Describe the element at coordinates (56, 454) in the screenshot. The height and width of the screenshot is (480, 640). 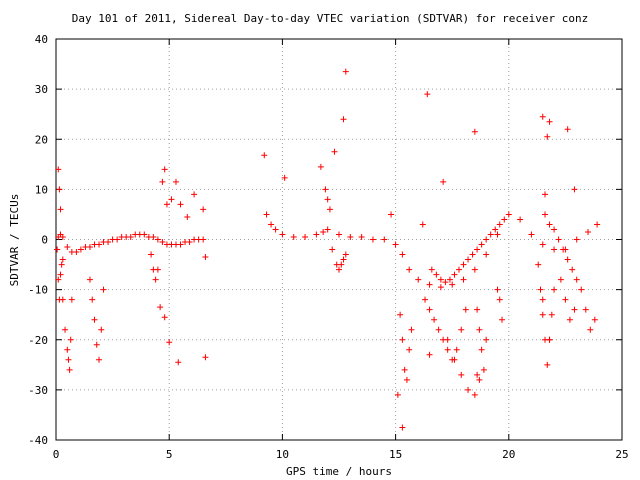
I see `x-tick-label: 0` at that location.